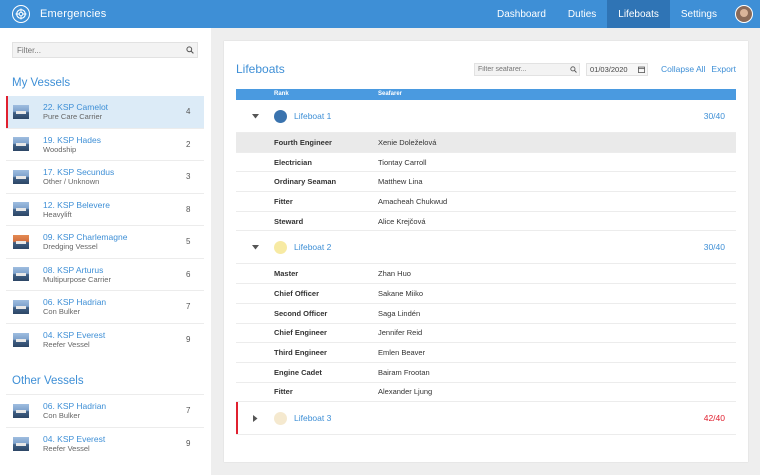 The width and height of the screenshot is (760, 475). What do you see at coordinates (188, 411) in the screenshot?
I see `vessel-count: 7` at bounding box center [188, 411].